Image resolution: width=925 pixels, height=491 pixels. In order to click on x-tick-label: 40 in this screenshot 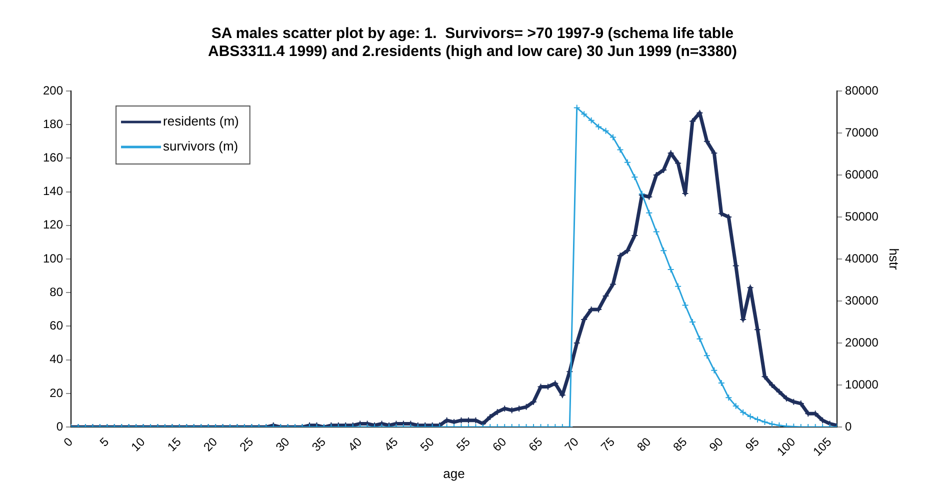, I will do `click(355, 444)`.